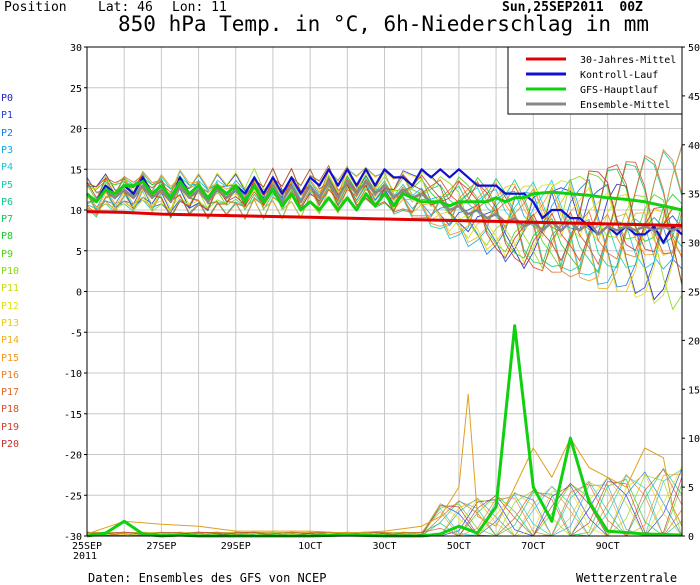 The height and width of the screenshot is (585, 700). What do you see at coordinates (384, 546) in the screenshot?
I see `x-tick-label: 3OCT` at bounding box center [384, 546].